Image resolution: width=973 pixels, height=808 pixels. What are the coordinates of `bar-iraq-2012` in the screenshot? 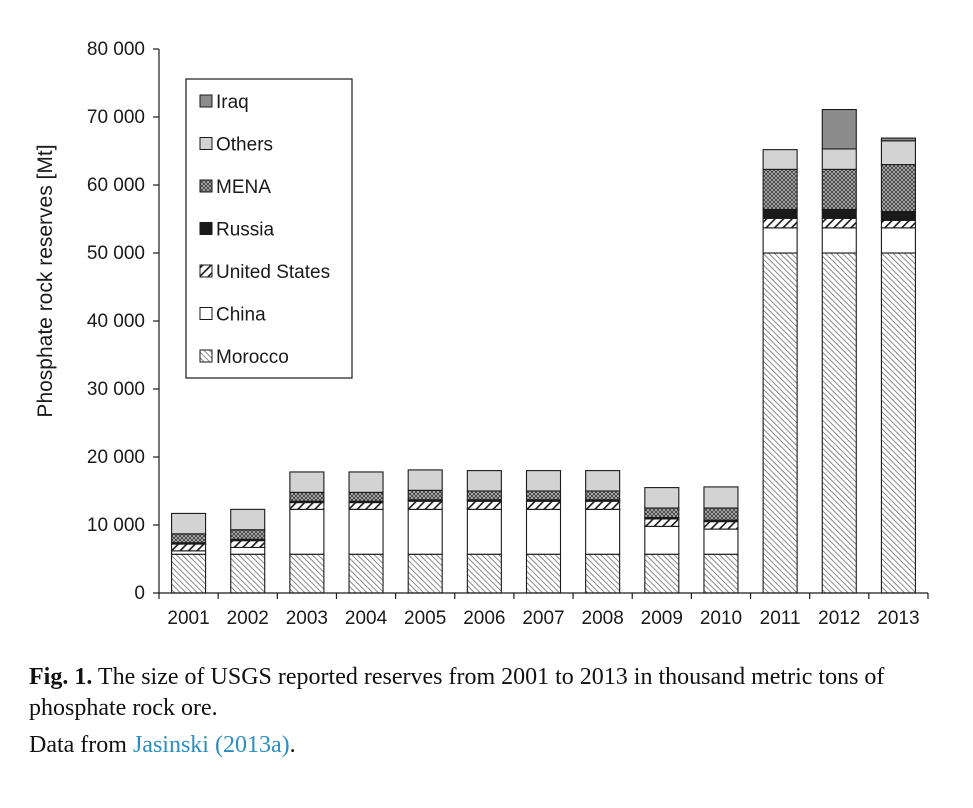 It's located at (839, 129).